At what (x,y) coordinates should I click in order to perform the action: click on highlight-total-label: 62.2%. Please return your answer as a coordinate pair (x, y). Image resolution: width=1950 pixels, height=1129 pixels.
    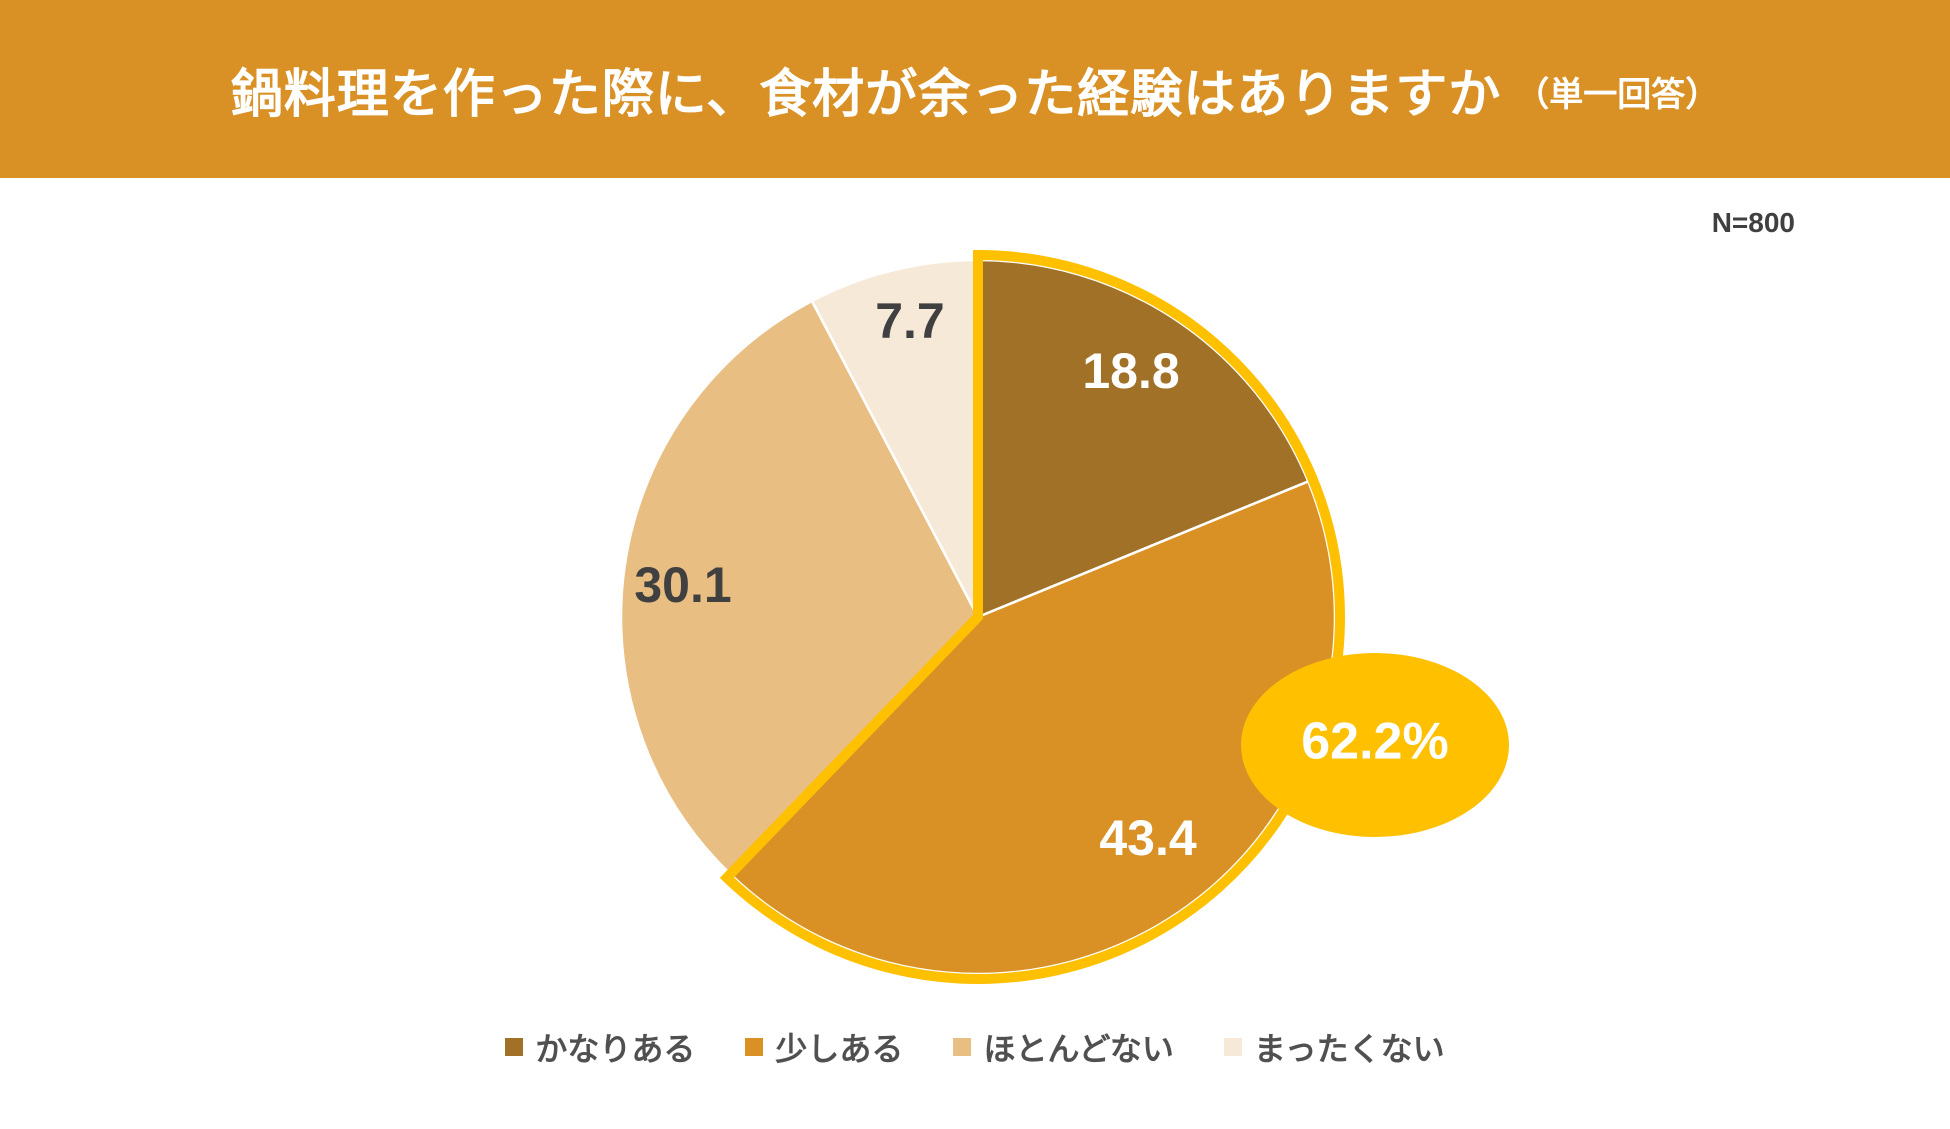
    Looking at the image, I should click on (1374, 742).